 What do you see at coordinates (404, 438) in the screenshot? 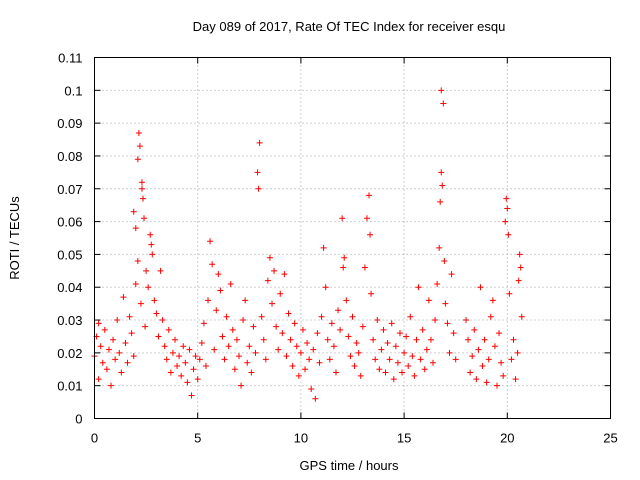
I see `x-tick-label: 15` at bounding box center [404, 438].